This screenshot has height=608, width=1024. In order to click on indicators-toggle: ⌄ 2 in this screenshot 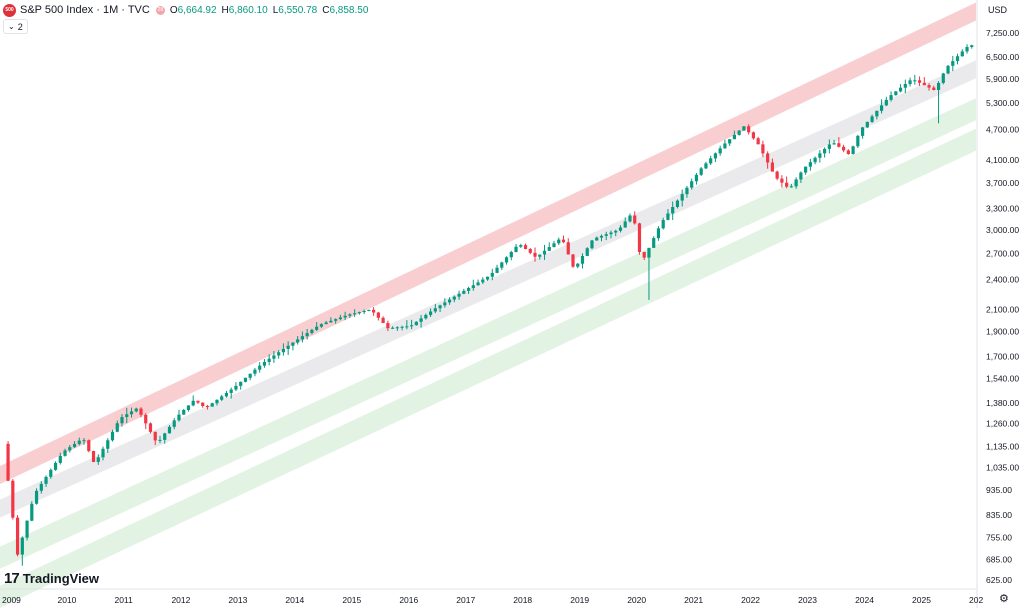, I will do `click(15, 26)`.